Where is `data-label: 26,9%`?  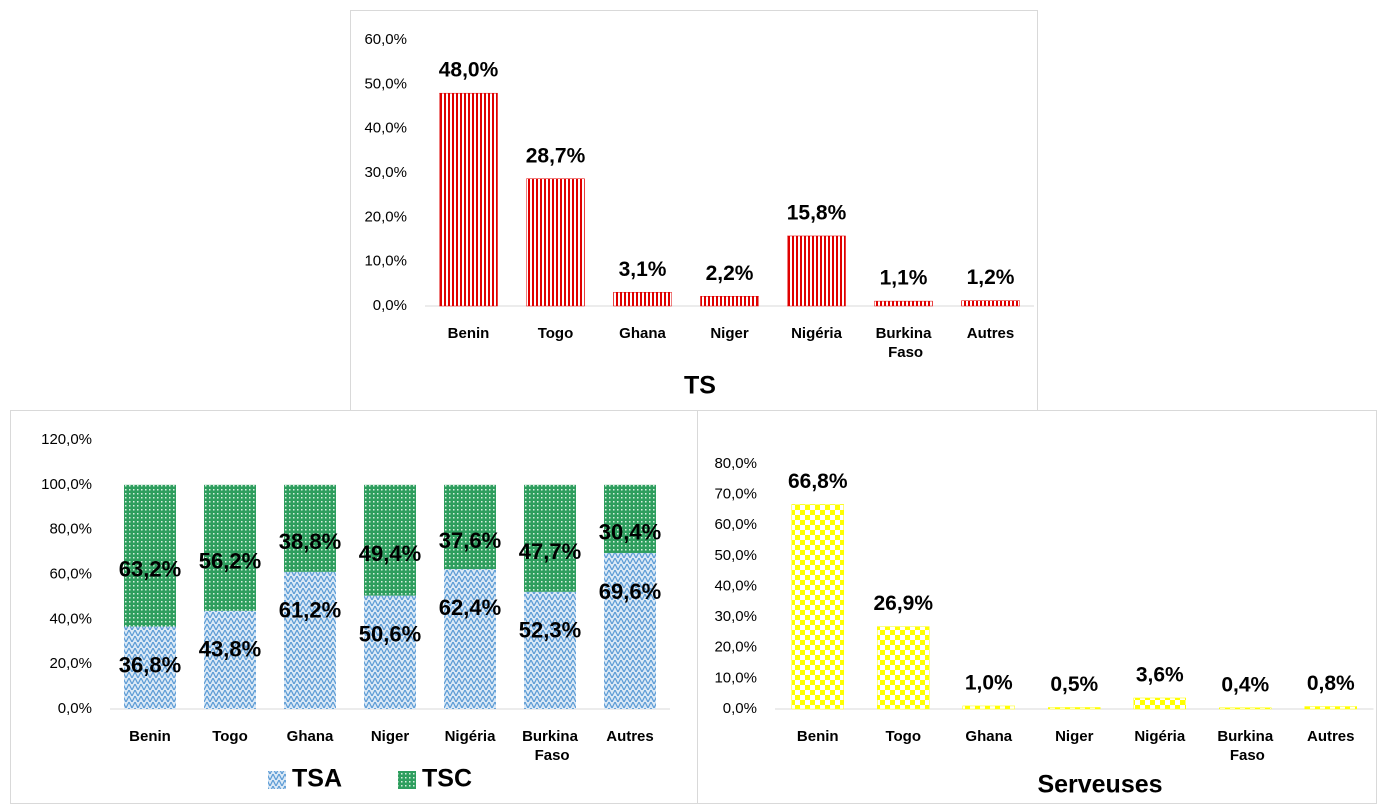 data-label: 26,9% is located at coordinates (903, 603).